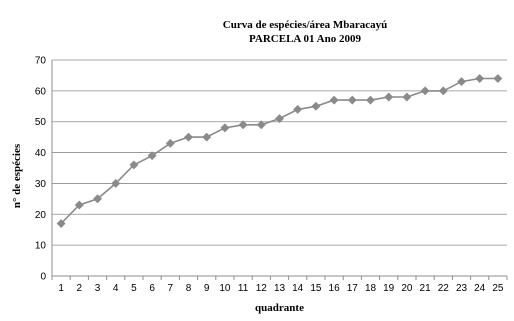  I want to click on x-tick-label: 6, so click(152, 288).